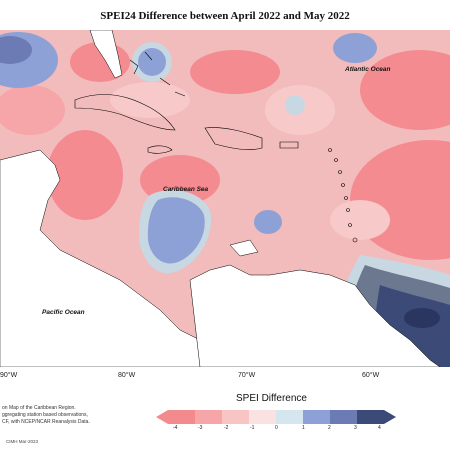 Image resolution: width=450 pixels, height=450 pixels. I want to click on tick-60w: 60°W, so click(371, 375).